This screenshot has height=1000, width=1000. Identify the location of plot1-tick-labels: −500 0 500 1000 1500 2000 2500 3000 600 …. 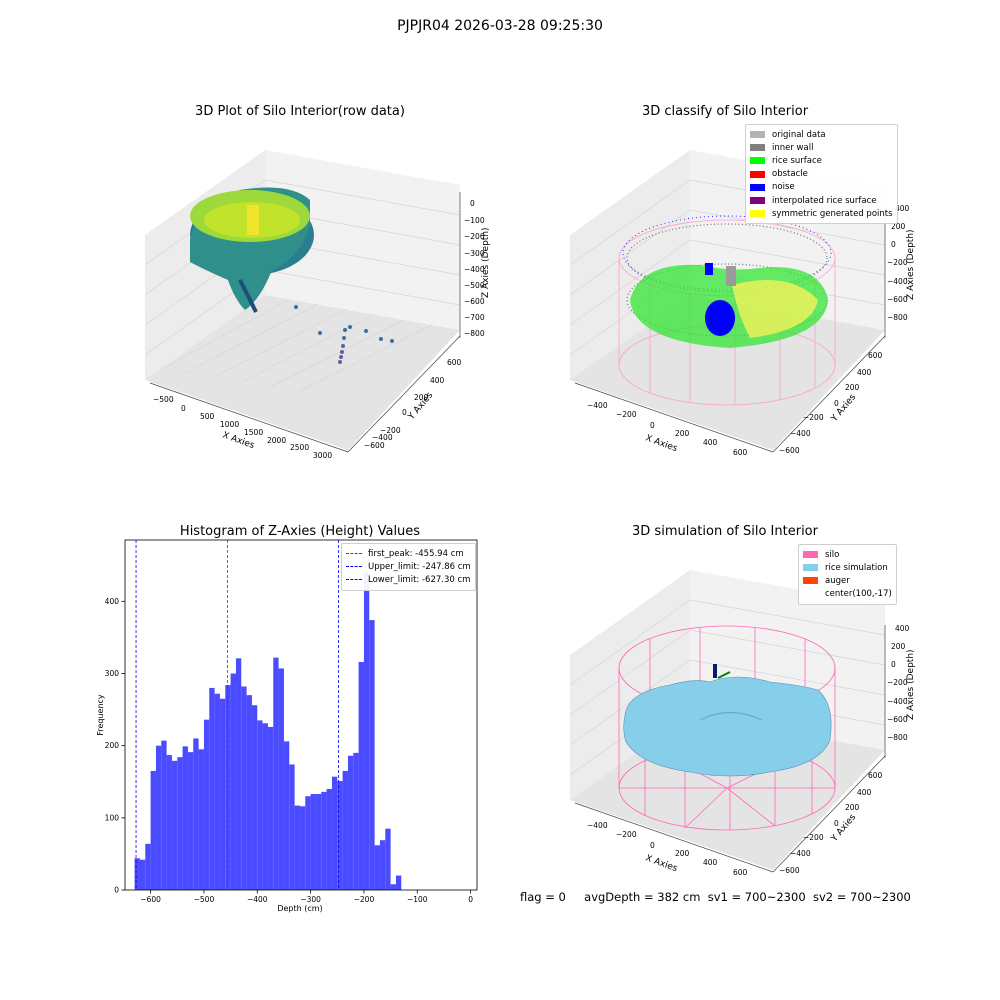
(319, 329).